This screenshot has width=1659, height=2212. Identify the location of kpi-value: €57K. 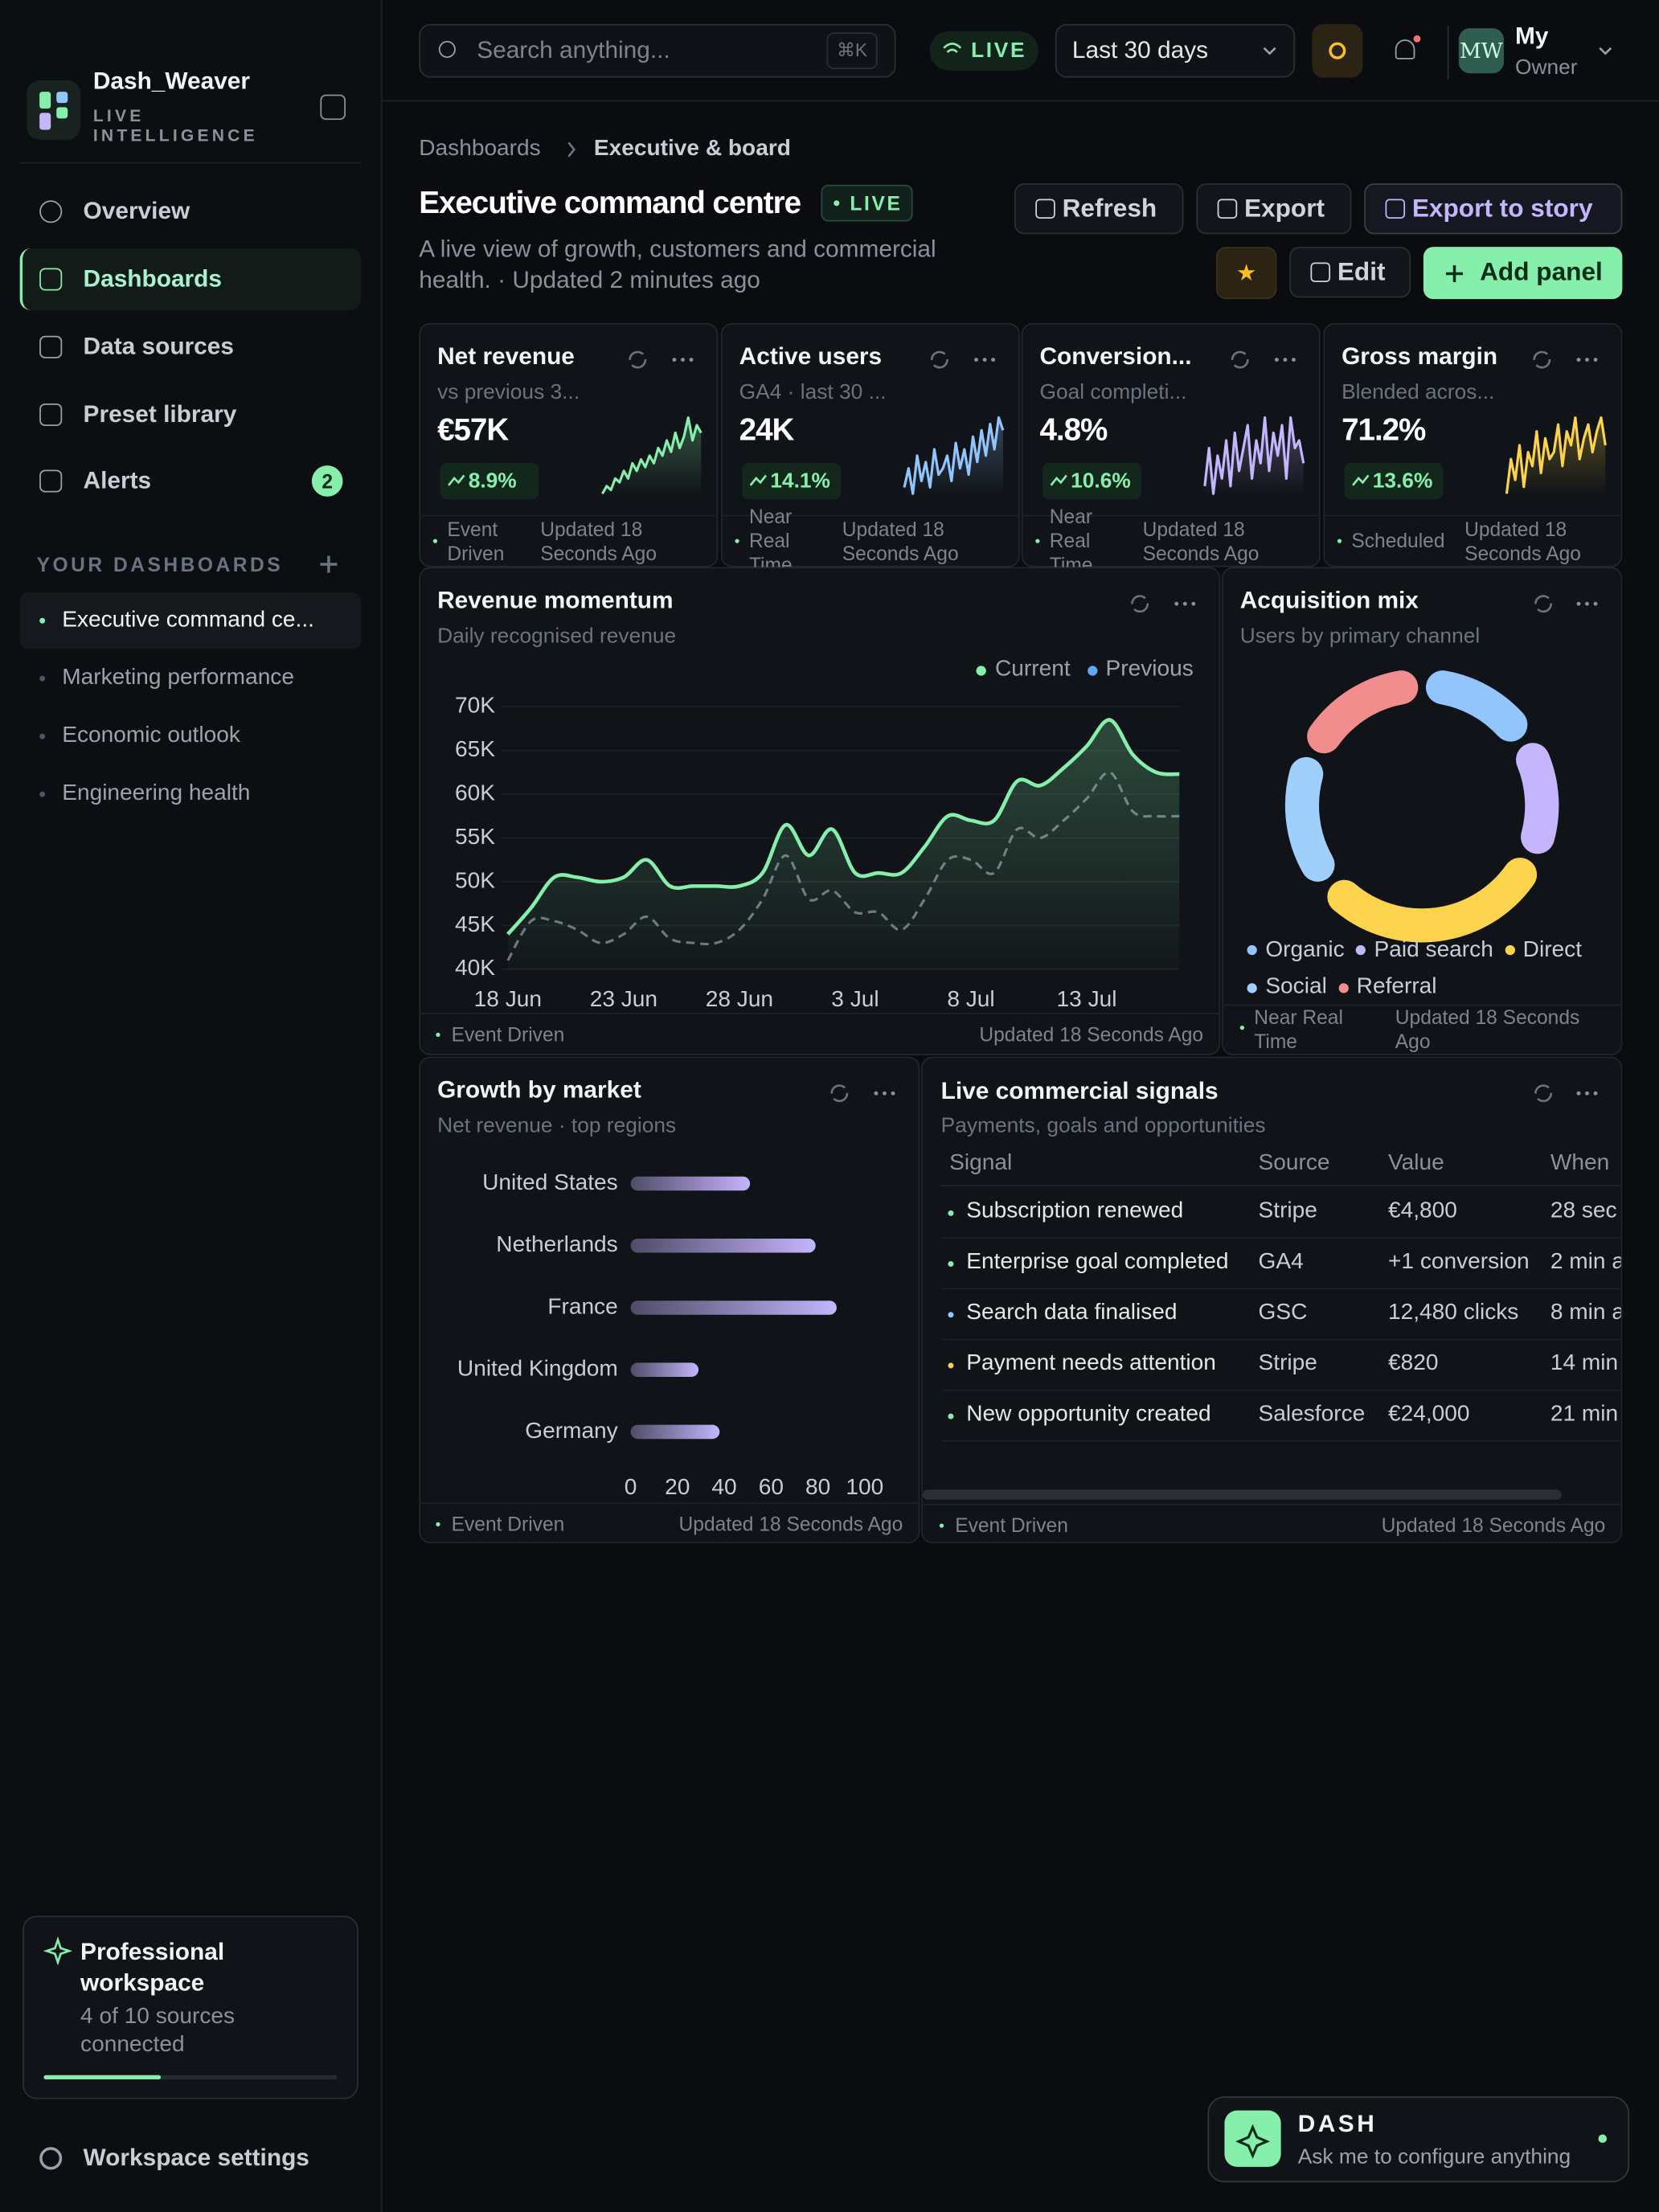
(473, 430).